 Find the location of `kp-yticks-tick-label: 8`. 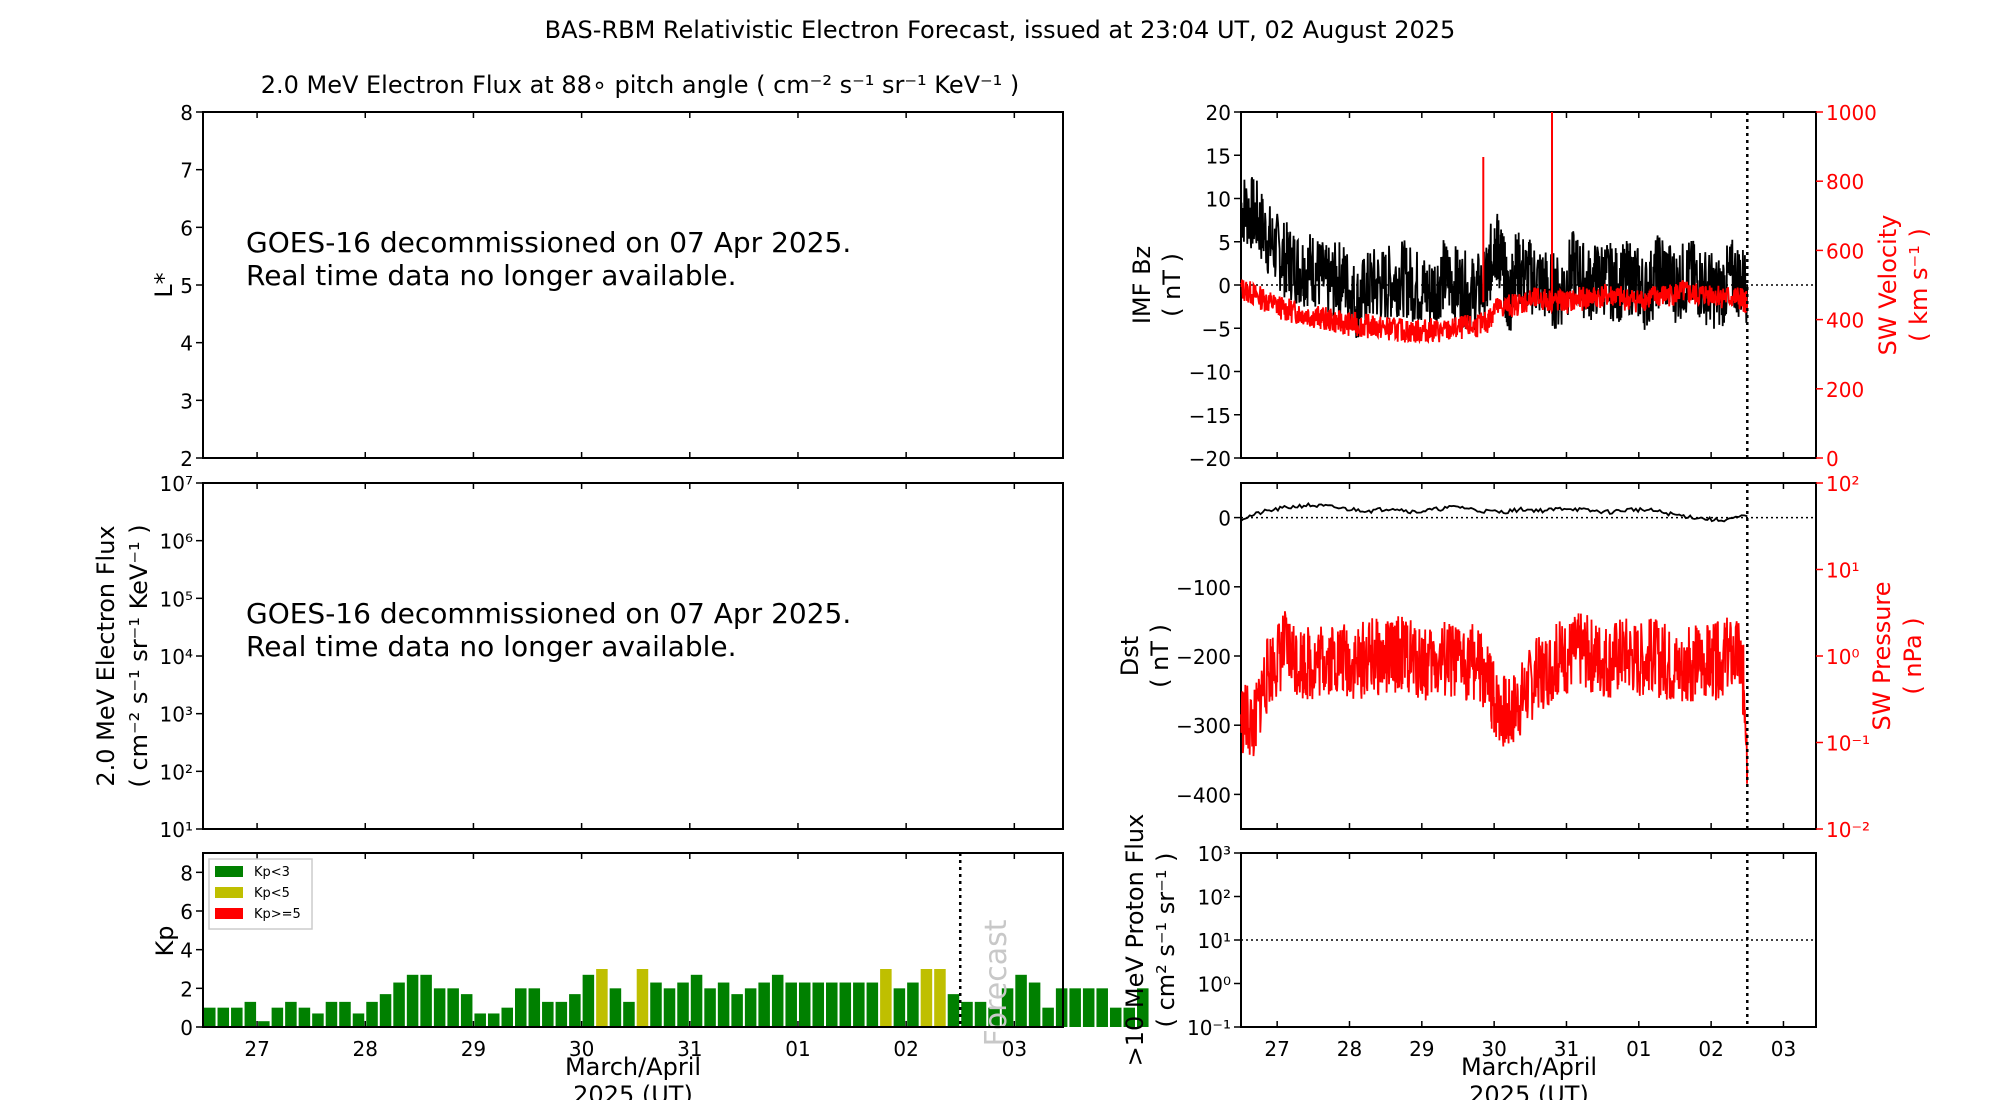

kp-yticks-tick-label: 8 is located at coordinates (186, 873).